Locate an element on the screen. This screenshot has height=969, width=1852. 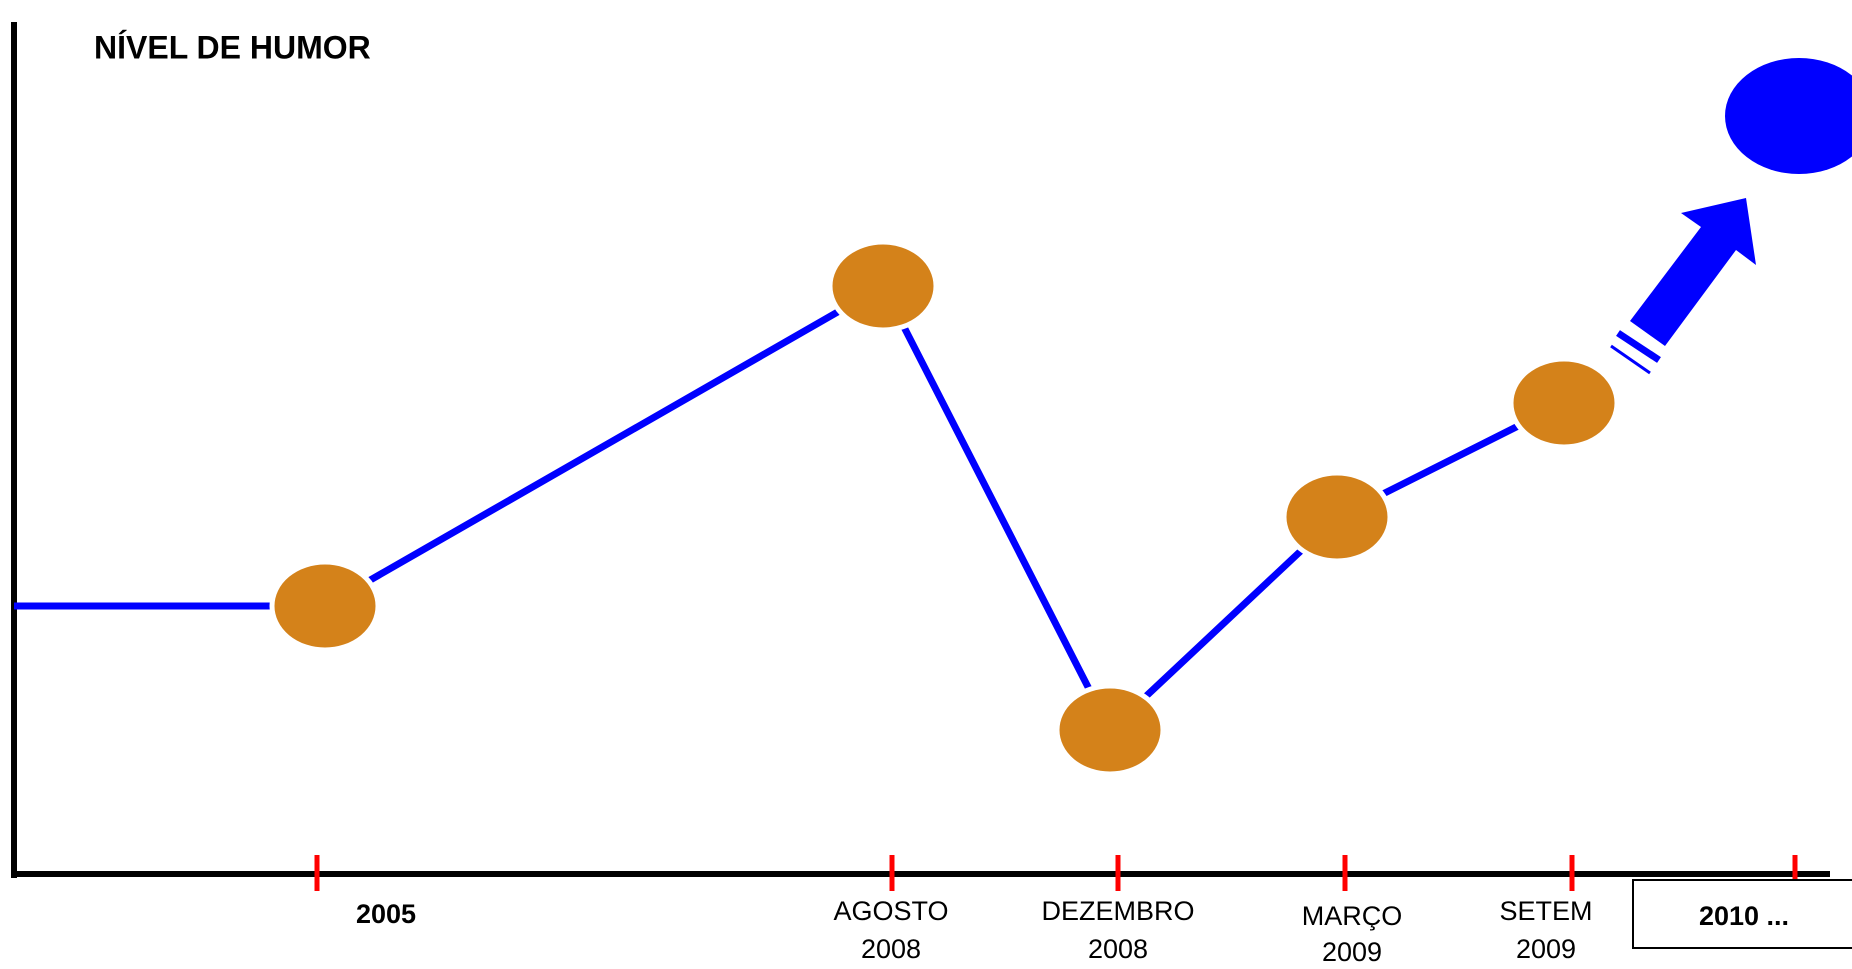
time-label: DEZEMBRO is located at coordinates (1117, 911).